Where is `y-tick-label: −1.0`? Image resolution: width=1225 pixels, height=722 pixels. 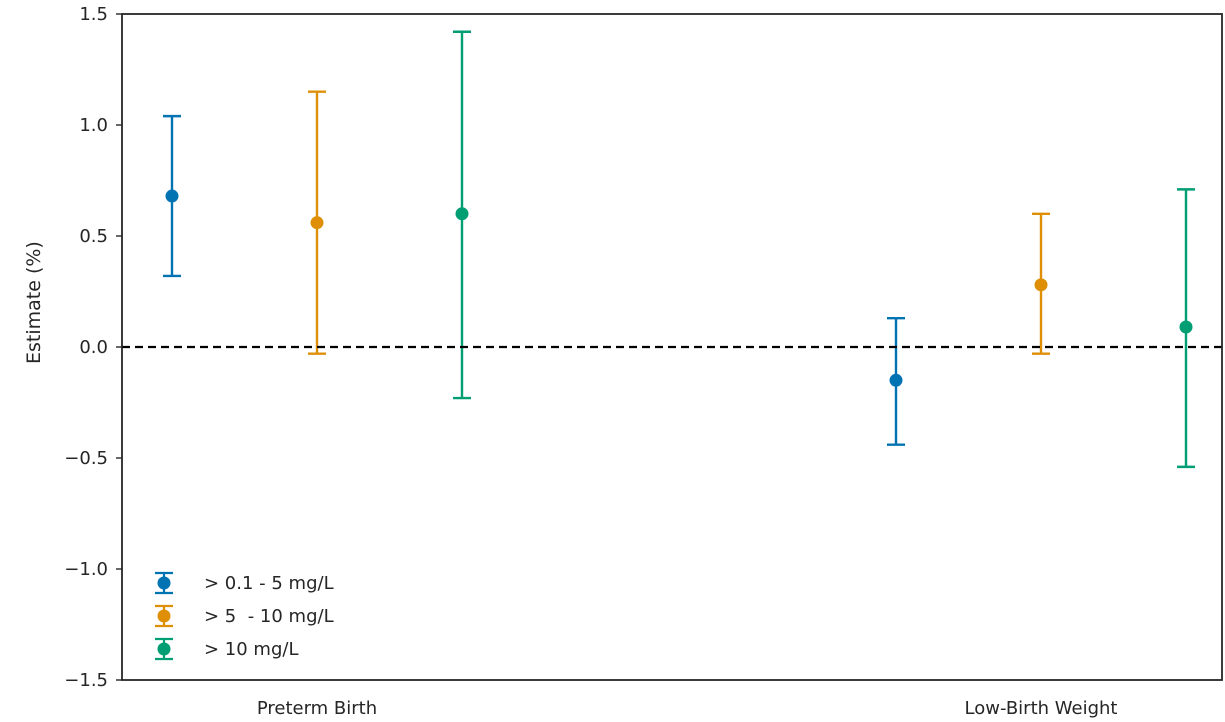 y-tick-label: −1.0 is located at coordinates (86, 569).